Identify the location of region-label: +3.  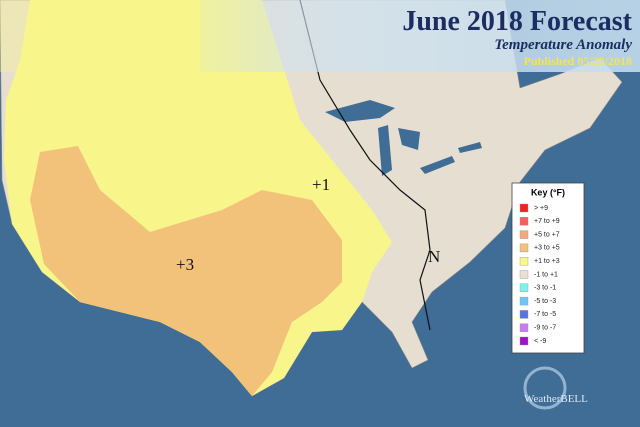
(185, 264).